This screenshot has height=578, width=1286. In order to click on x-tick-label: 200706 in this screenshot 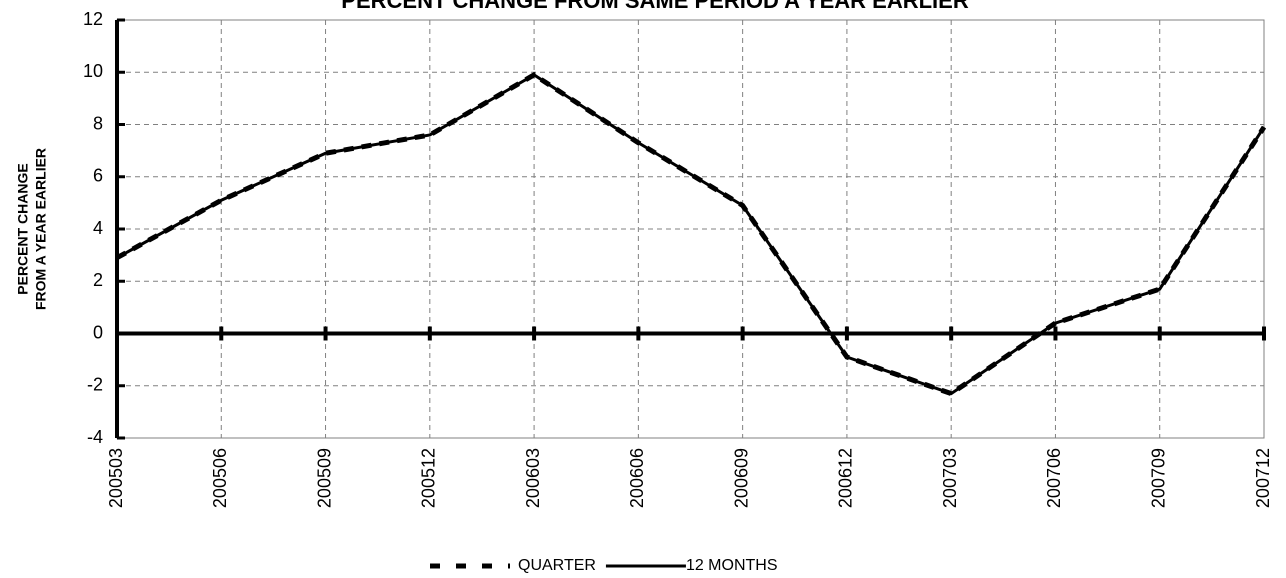, I will do `click(1054, 478)`.